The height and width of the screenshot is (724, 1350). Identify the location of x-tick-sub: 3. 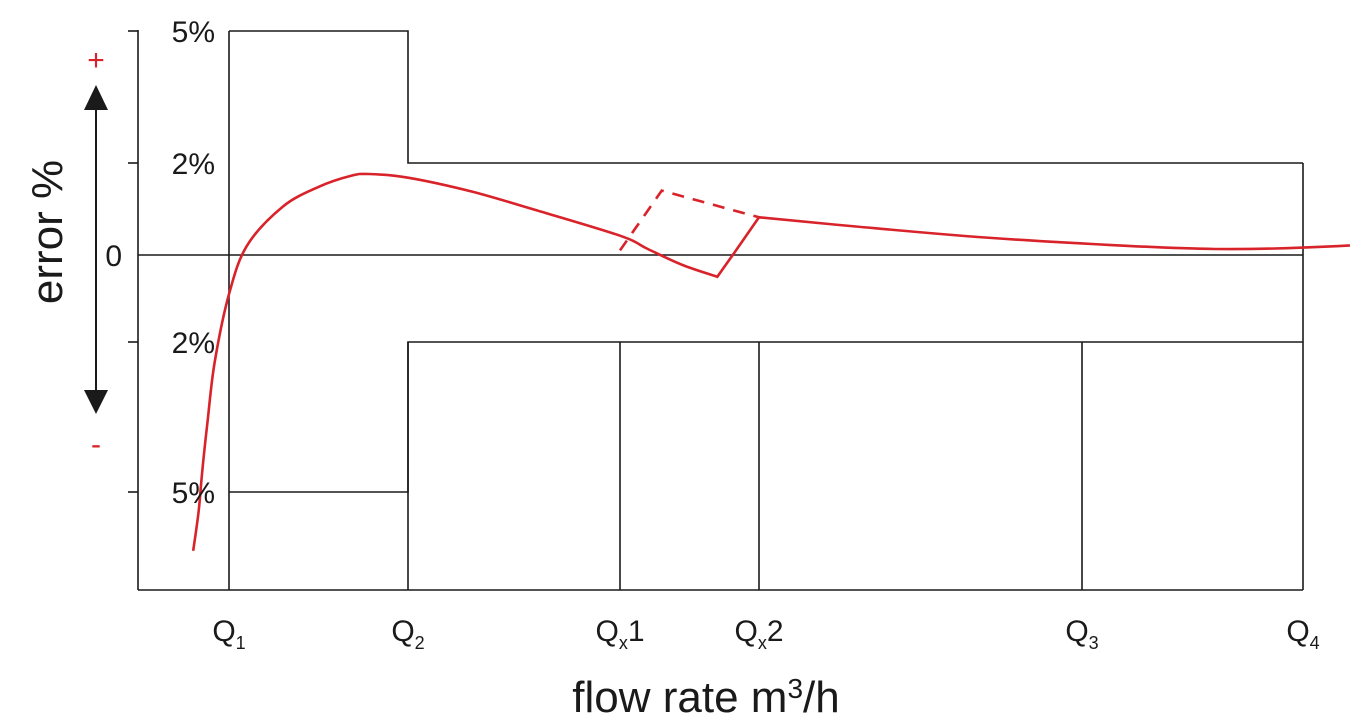
(1094, 643).